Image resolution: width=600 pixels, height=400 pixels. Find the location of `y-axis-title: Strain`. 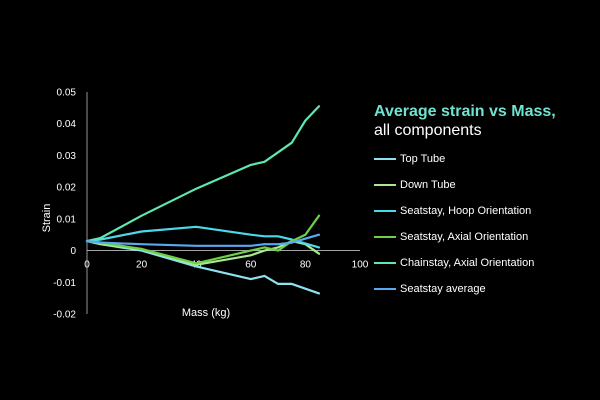

y-axis-title: Strain is located at coordinates (47, 218).